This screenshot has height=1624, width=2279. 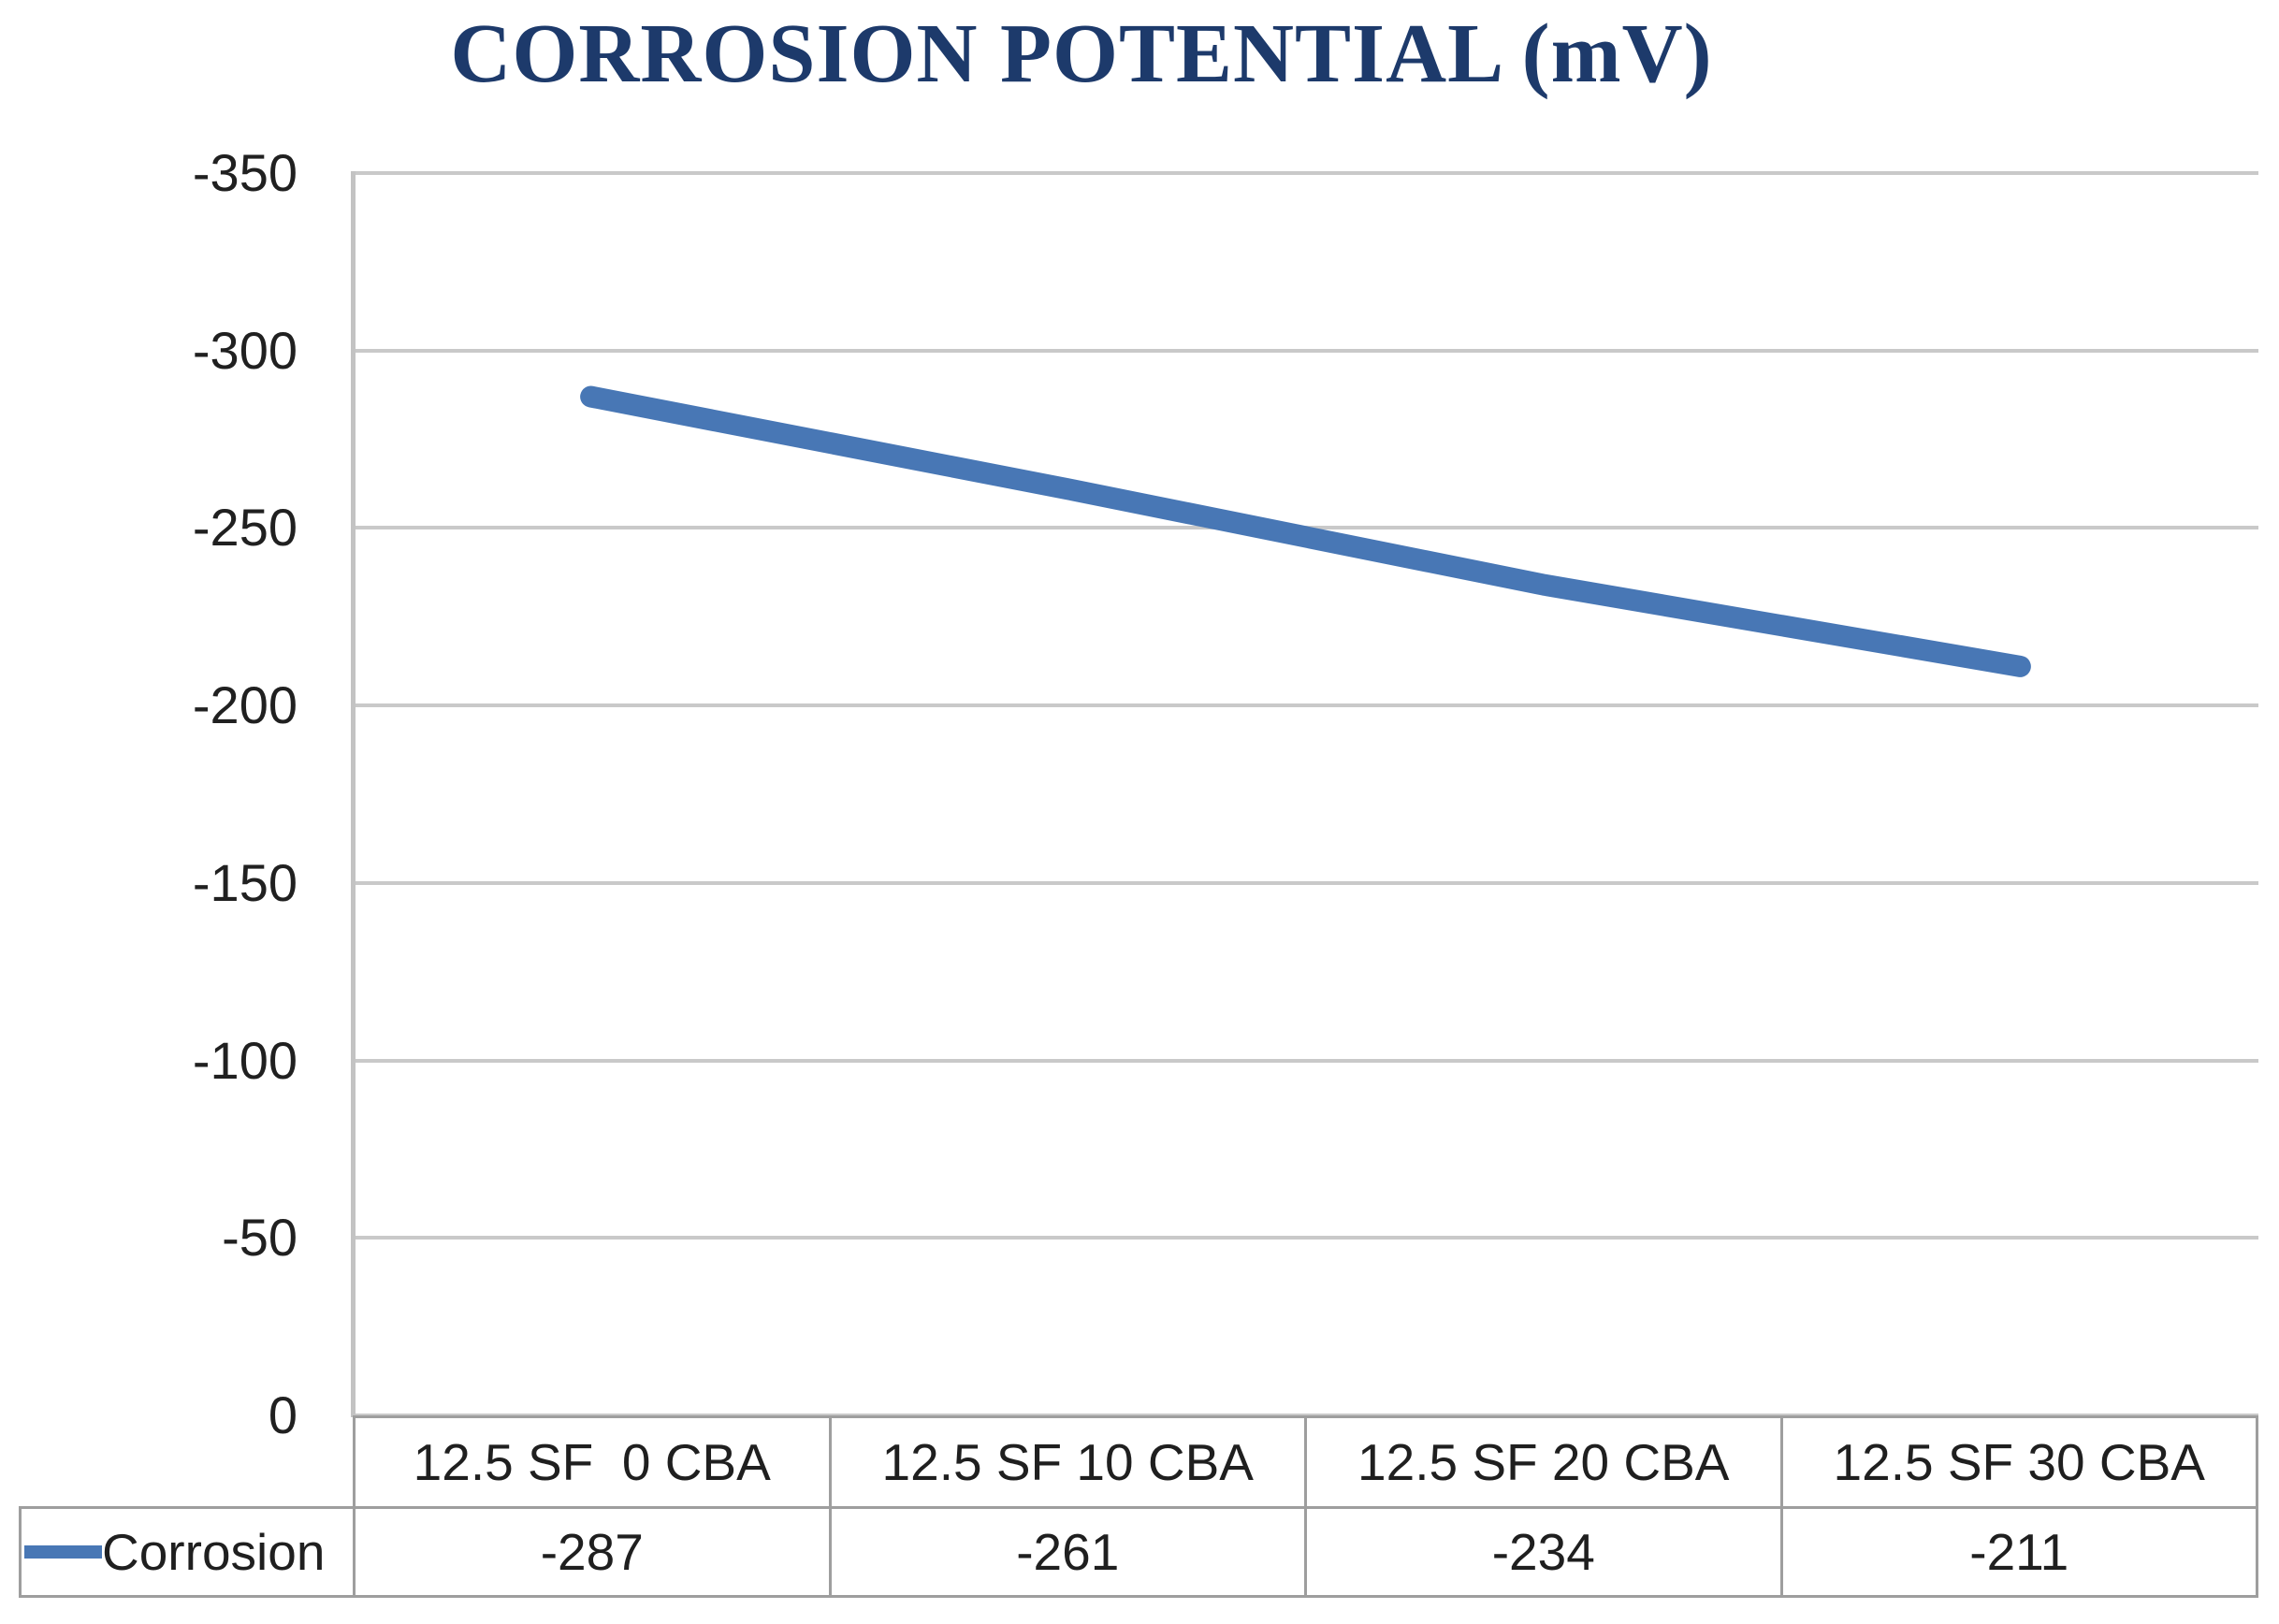 What do you see at coordinates (1081, 53) in the screenshot?
I see `chart-title: CORROSION POTENTIAL (mV)` at bounding box center [1081, 53].